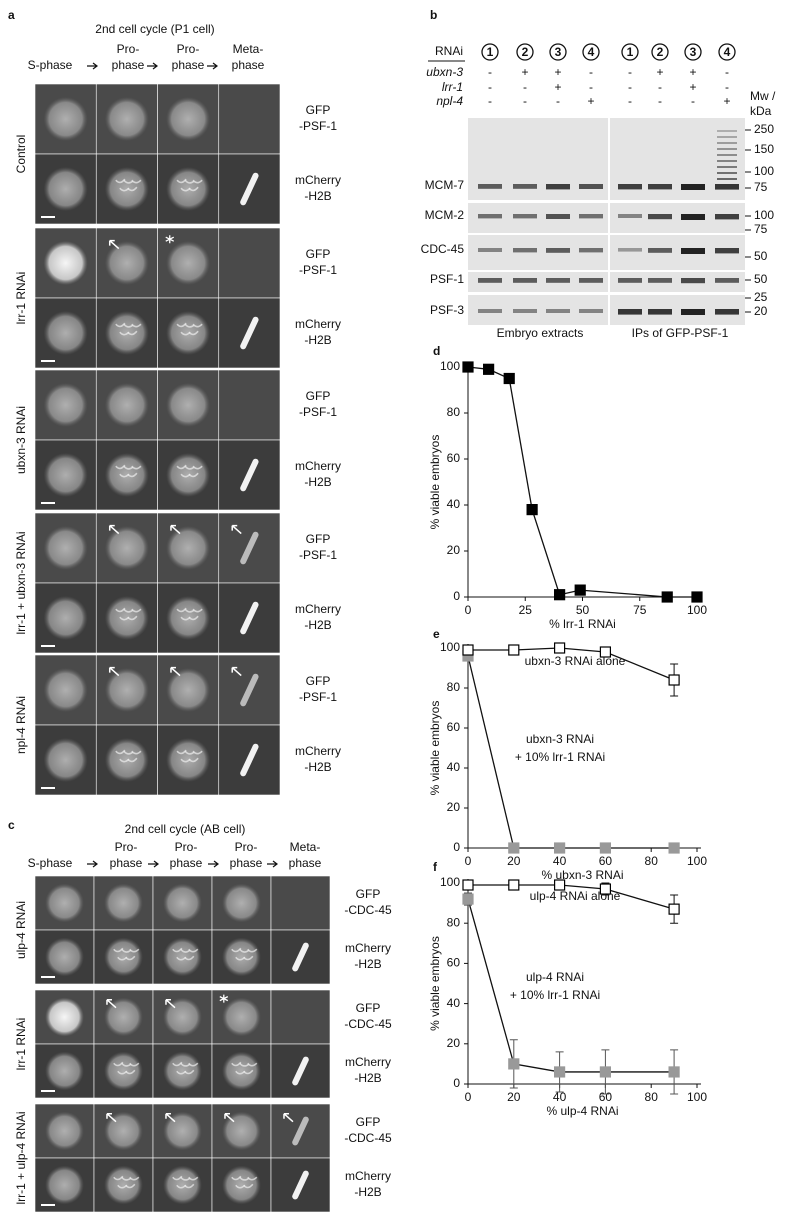  I want to click on mw-label: 20, so click(761, 311).